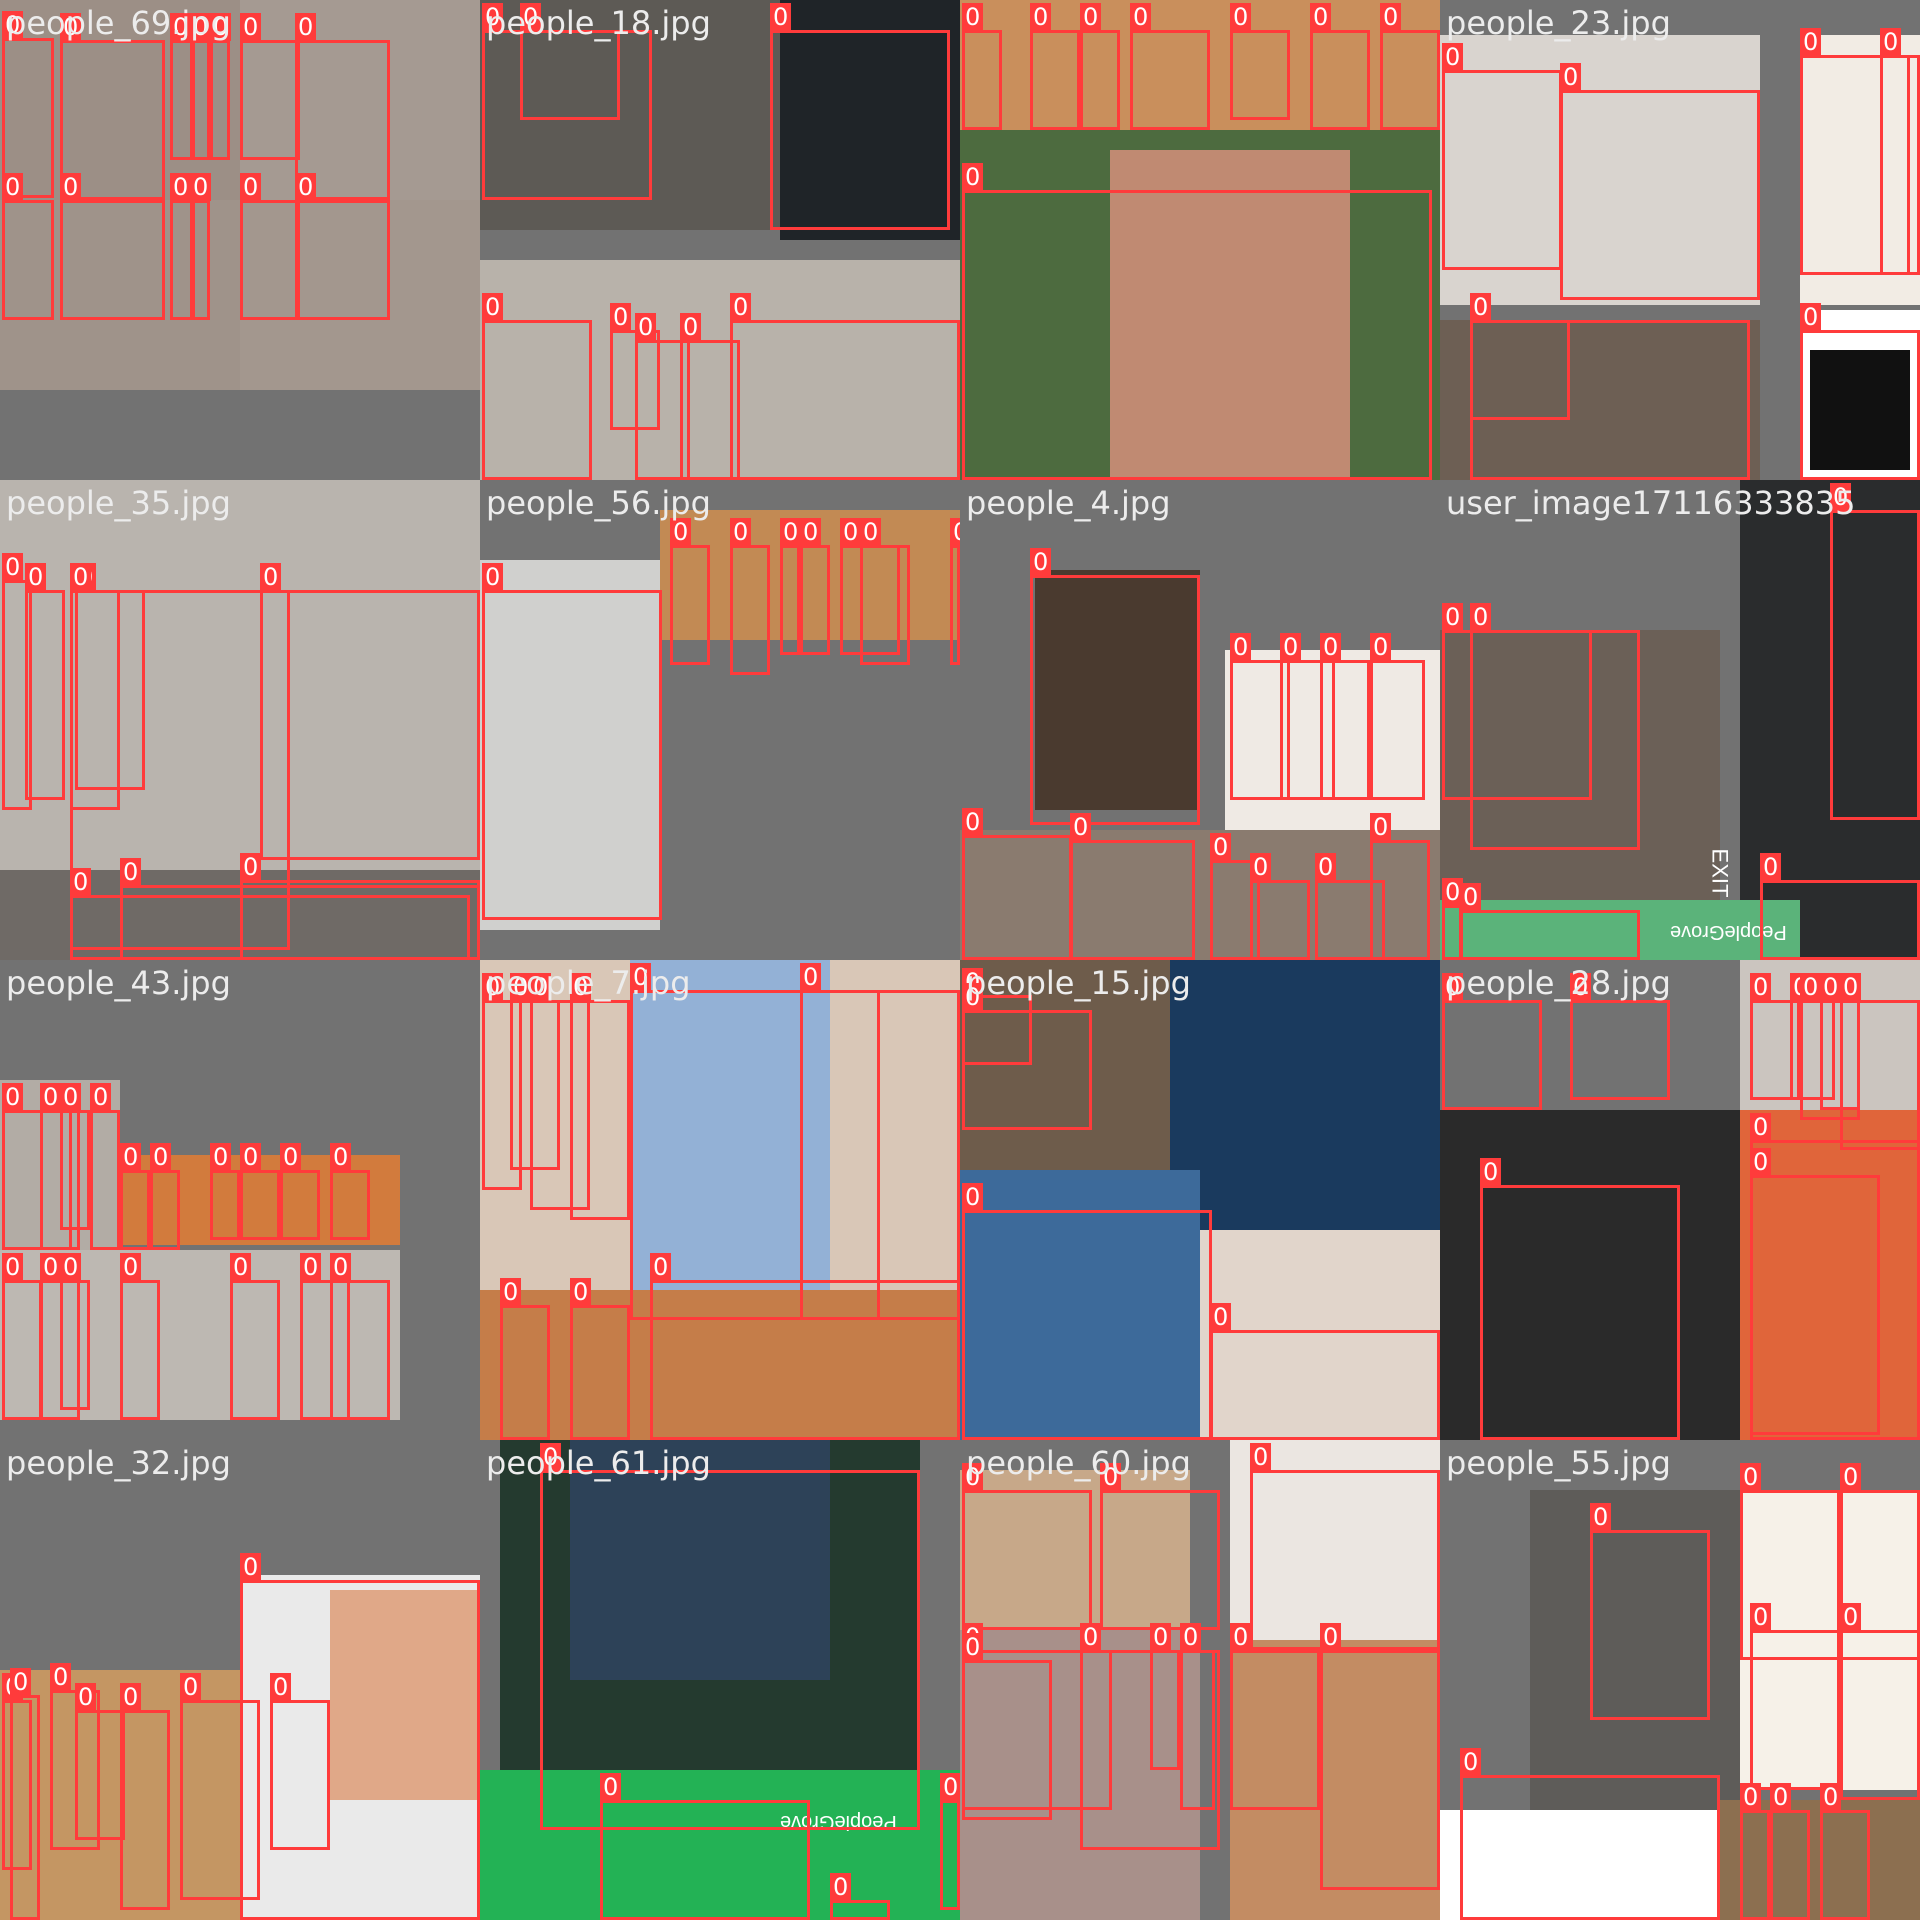  Describe the element at coordinates (118, 503) in the screenshot. I see `tile-filename: people_35.jpg` at that location.